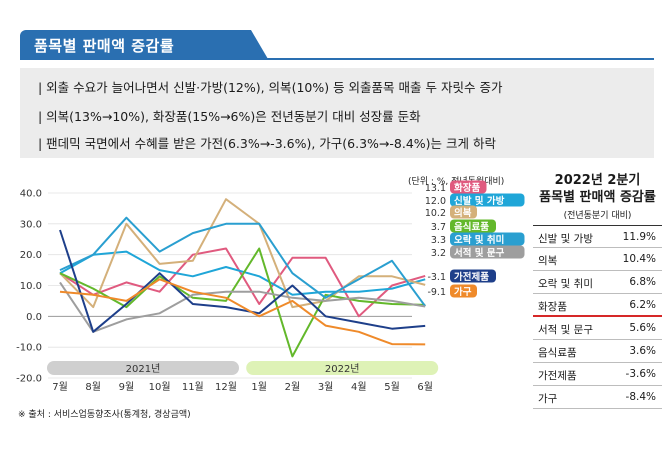  Describe the element at coordinates (639, 259) in the screenshot. I see `ranking-item-value: 10.4%` at that location.